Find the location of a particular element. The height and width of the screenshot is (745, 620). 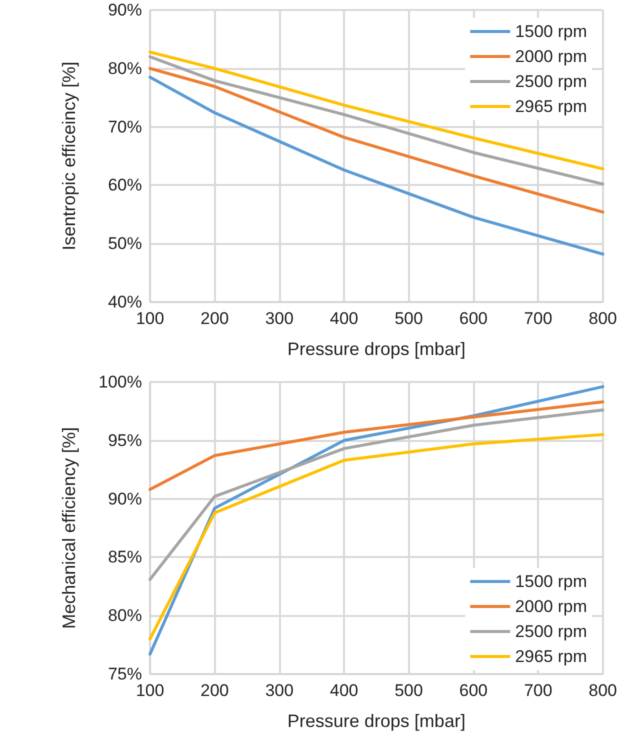

y-tick-label: 95% is located at coordinates (125, 440).